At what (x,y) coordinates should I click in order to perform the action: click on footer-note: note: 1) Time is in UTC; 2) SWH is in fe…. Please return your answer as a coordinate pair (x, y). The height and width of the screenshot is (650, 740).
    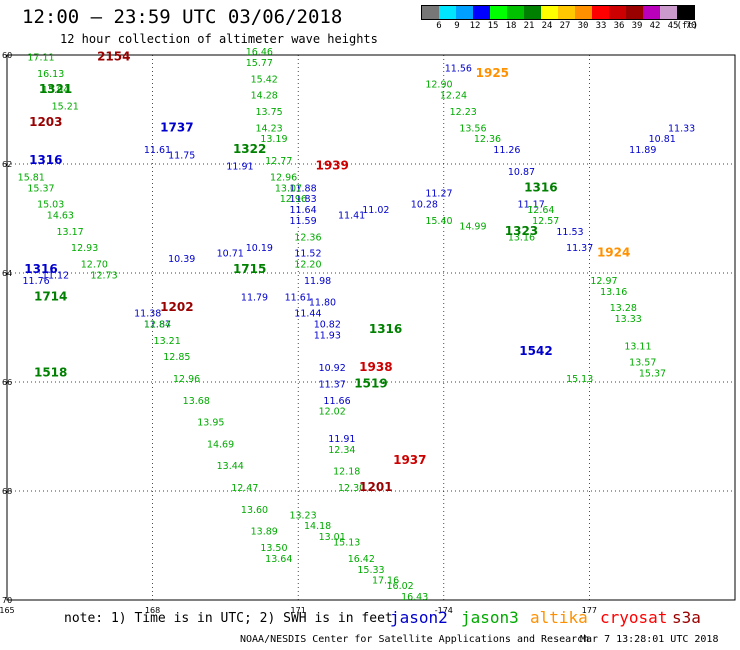
    Looking at the image, I should click on (228, 618).